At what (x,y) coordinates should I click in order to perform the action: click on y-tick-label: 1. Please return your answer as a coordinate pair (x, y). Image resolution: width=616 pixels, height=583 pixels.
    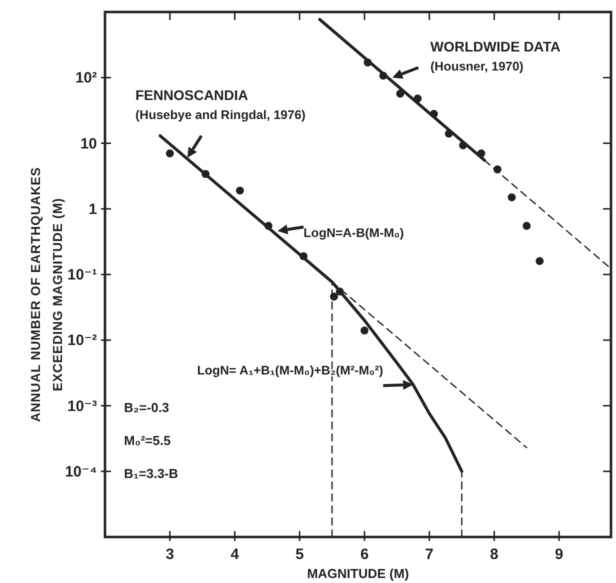
    Looking at the image, I should click on (92, 209).